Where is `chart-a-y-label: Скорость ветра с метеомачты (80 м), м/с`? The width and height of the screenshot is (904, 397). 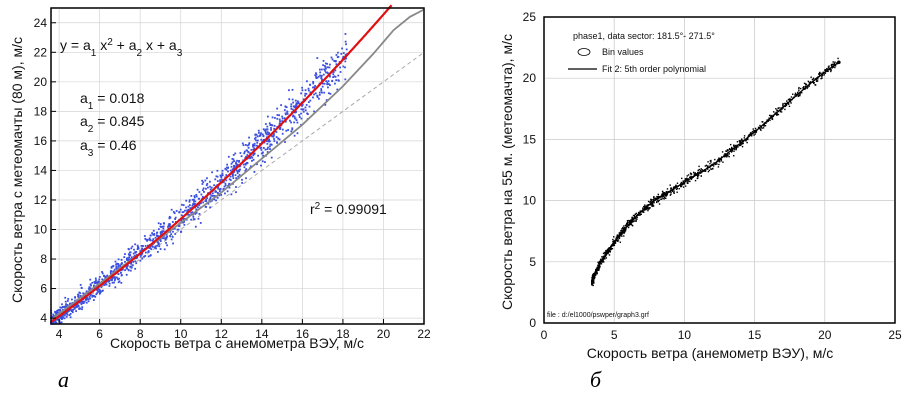 chart-a-y-label: Скорость ветра с метеомачты (80 м), м/с is located at coordinates (17, 170).